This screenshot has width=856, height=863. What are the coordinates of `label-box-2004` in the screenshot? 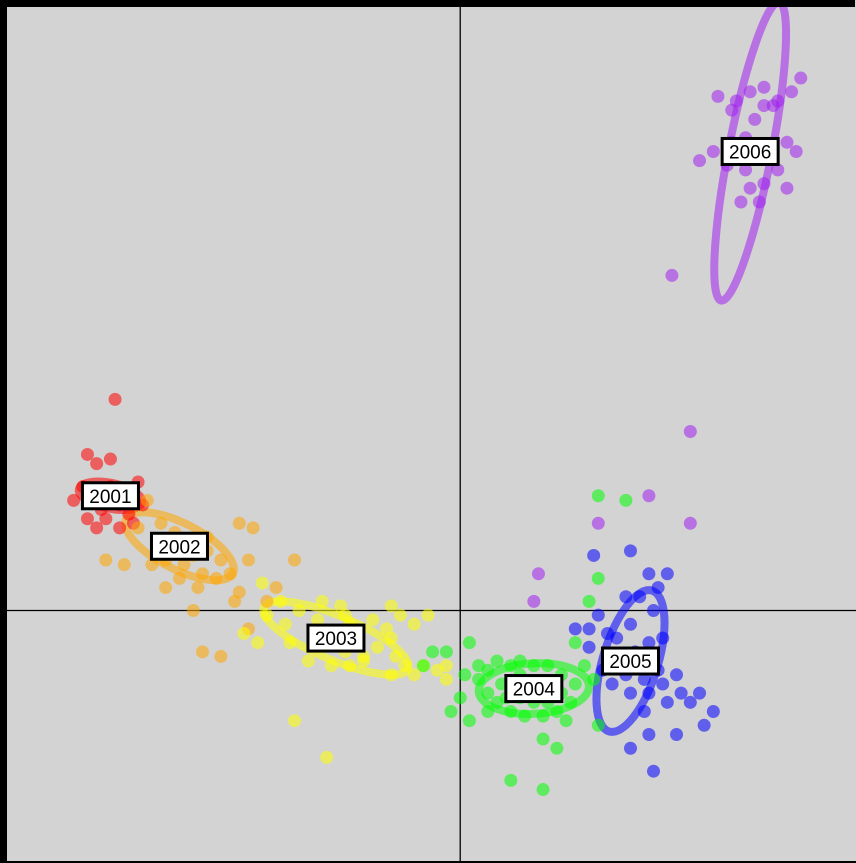 It's located at (534, 689).